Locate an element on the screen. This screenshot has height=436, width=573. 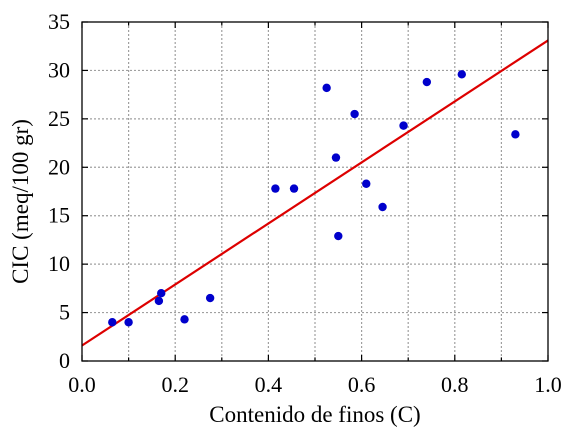
x-tick-label: 0.2 is located at coordinates (175, 384).